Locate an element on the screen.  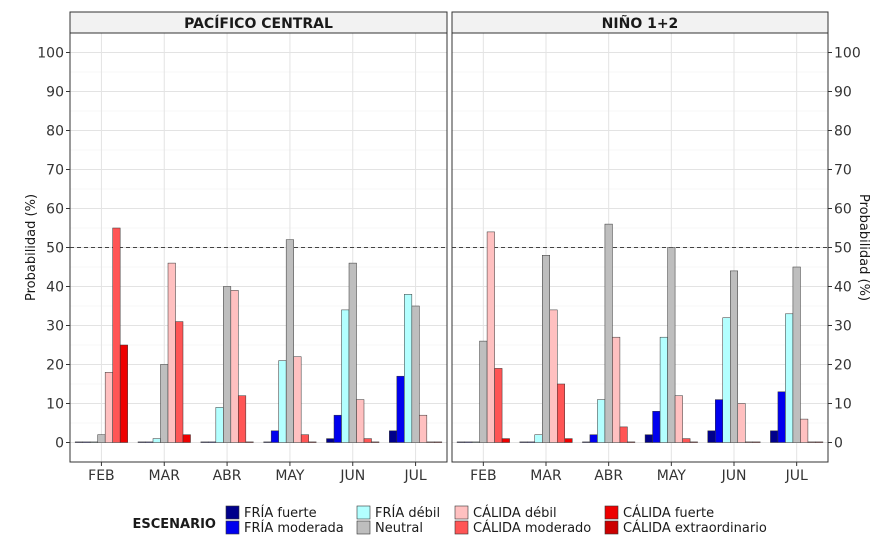
y-tick-label-left: 40 is located at coordinates (55, 288).